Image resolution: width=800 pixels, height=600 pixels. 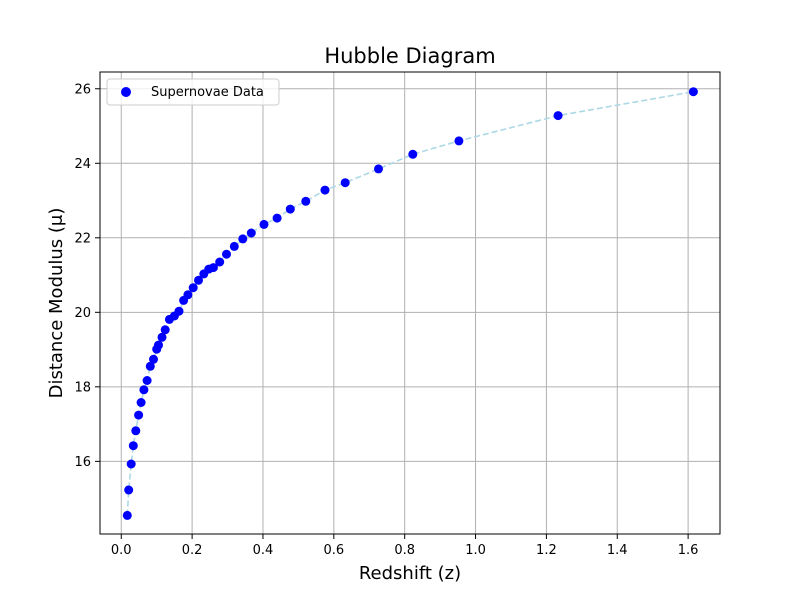 What do you see at coordinates (82, 238) in the screenshot?
I see `y-tick-label: 22` at bounding box center [82, 238].